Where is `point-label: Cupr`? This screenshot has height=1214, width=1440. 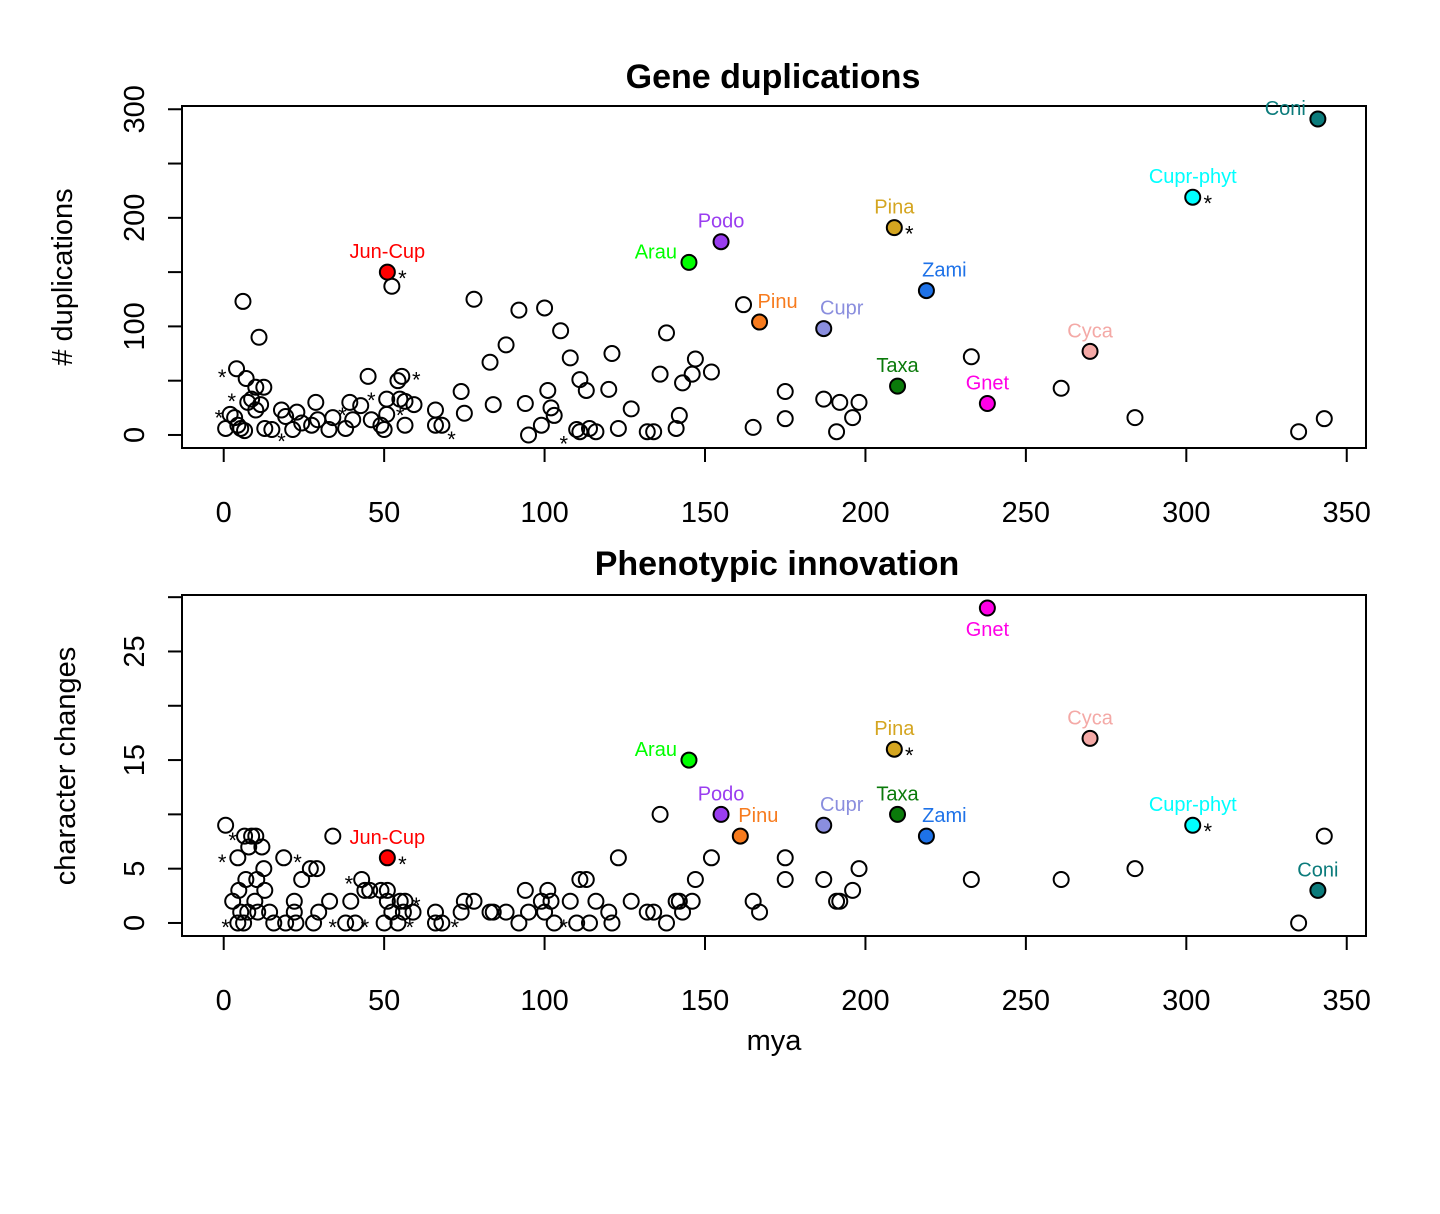 point-label: Cupr is located at coordinates (842, 309).